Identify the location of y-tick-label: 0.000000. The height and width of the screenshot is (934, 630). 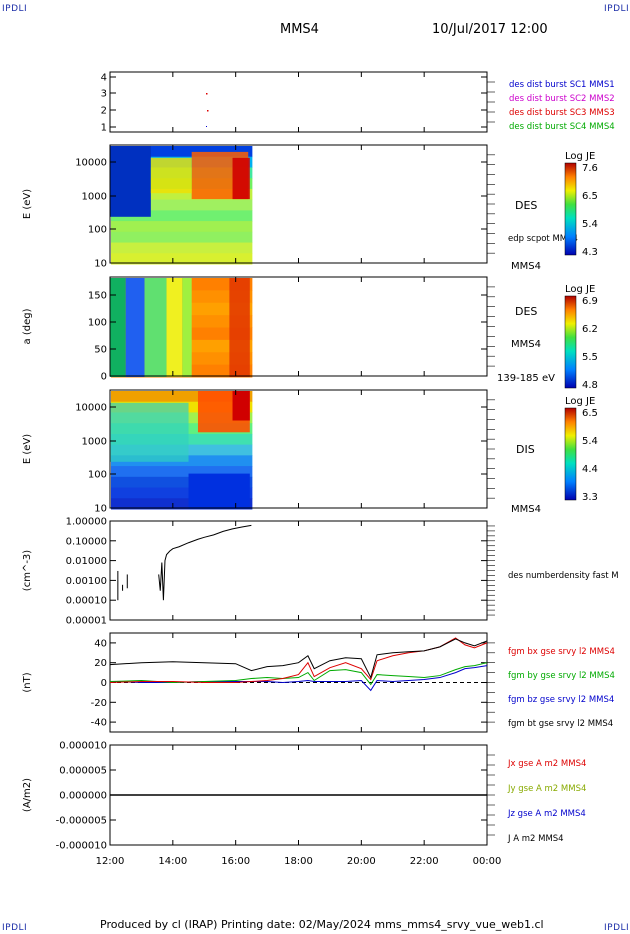
(83, 796).